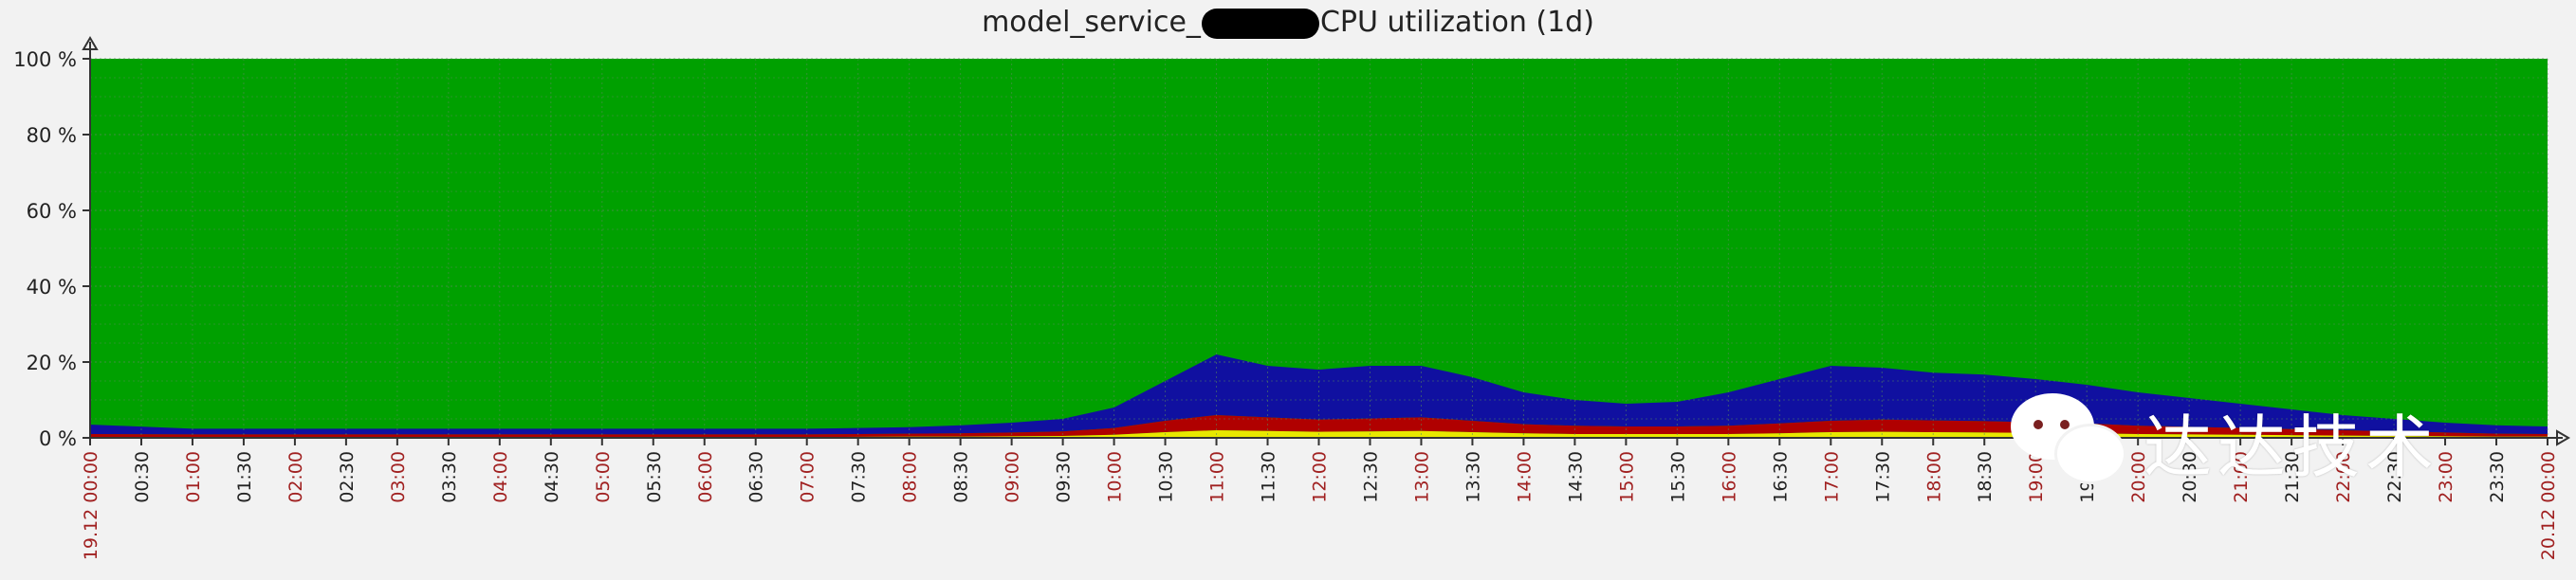  What do you see at coordinates (2343, 477) in the screenshot?
I see `x-tick-label: 22:00` at bounding box center [2343, 477].